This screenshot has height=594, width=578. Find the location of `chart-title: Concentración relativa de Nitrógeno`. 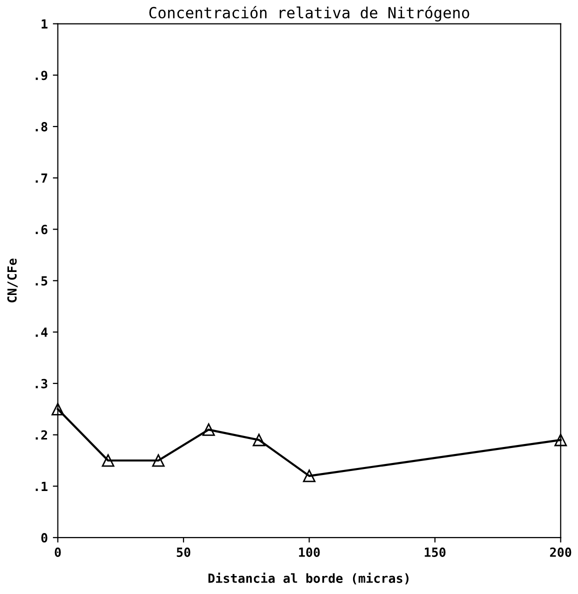

chart-title: Concentración relativa de Nitrógeno is located at coordinates (309, 14).